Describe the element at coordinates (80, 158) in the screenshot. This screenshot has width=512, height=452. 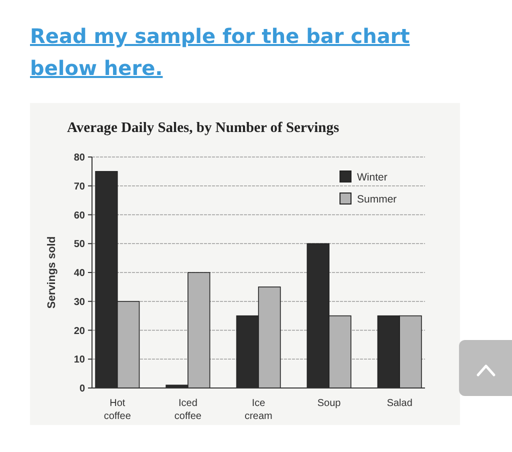
I see `y-tick-label: 80` at that location.